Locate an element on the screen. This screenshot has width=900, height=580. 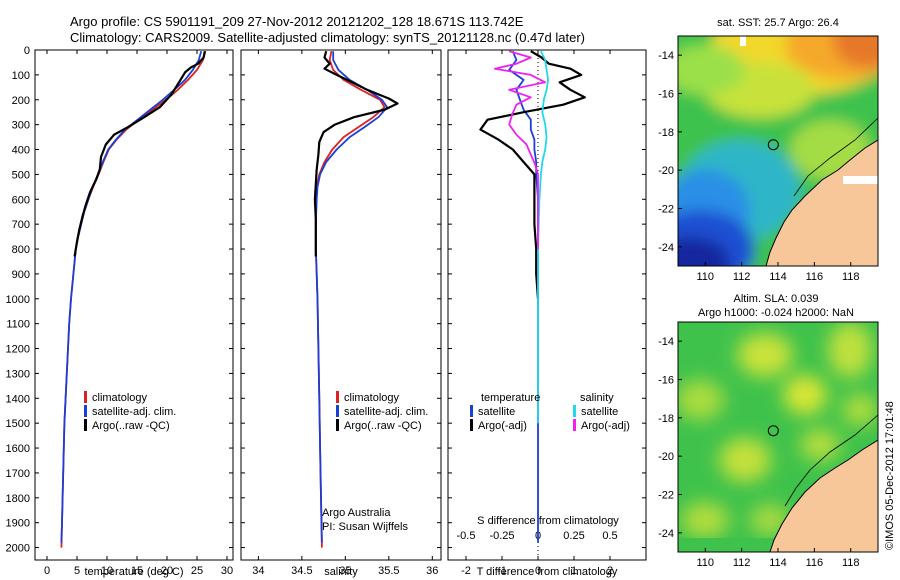
legend-swatch-argo is located at coordinates (337, 425).